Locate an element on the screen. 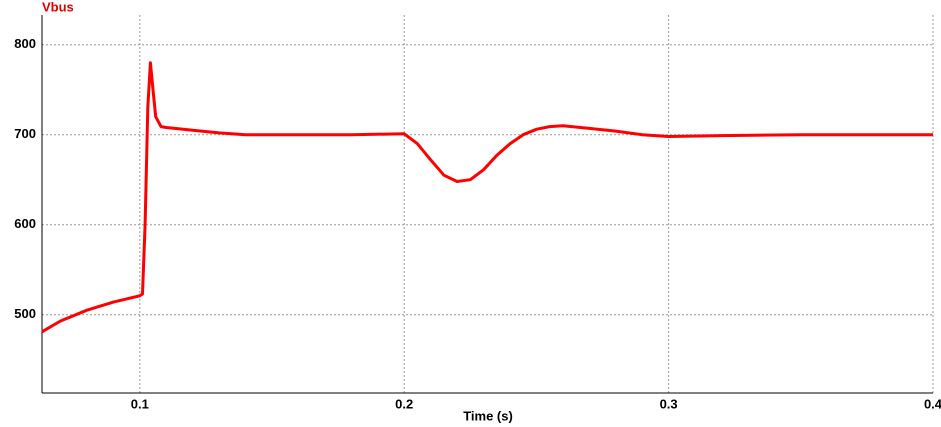 This screenshot has height=427, width=941. x-tick-label: 0.3 is located at coordinates (669, 403).